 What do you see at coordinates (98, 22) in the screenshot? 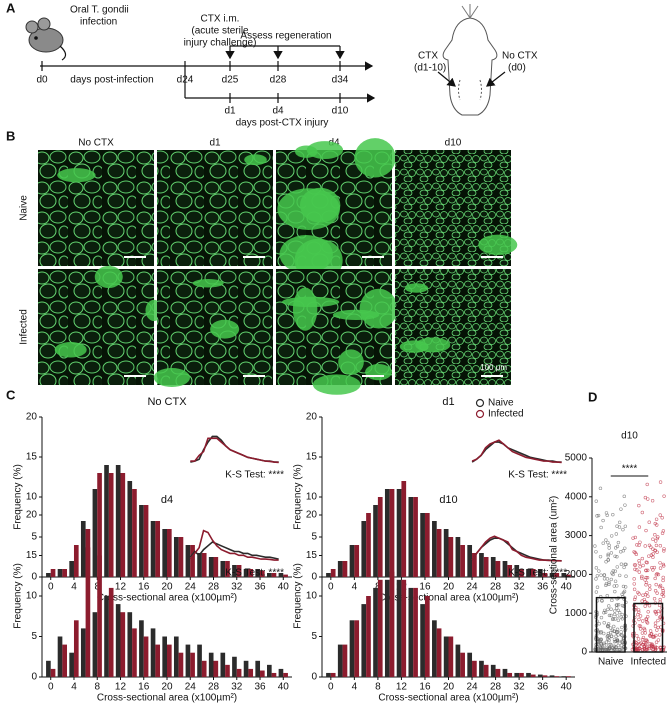
I see `infection-text: infection` at bounding box center [98, 22].